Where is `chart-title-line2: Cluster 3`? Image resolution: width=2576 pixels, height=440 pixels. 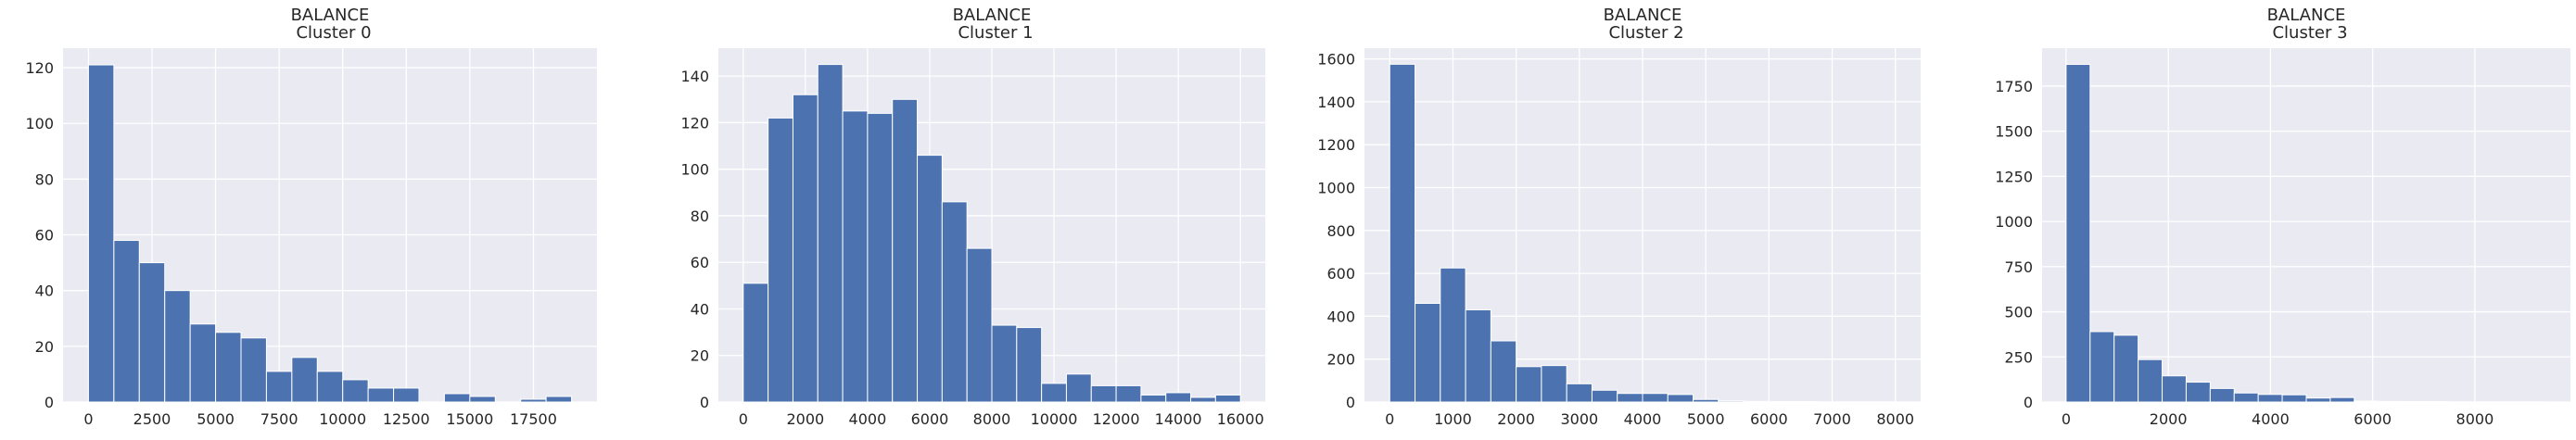
chart-title-line2: Cluster 3 is located at coordinates (2309, 33).